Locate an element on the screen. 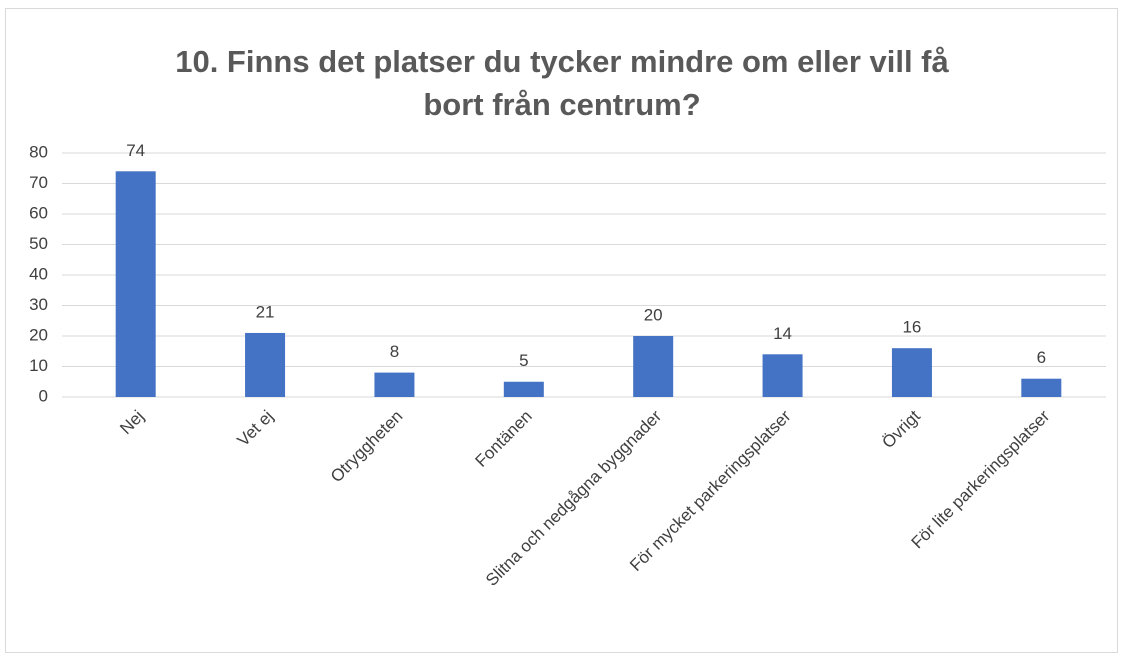  x-tick-label: Nej is located at coordinates (131, 422).